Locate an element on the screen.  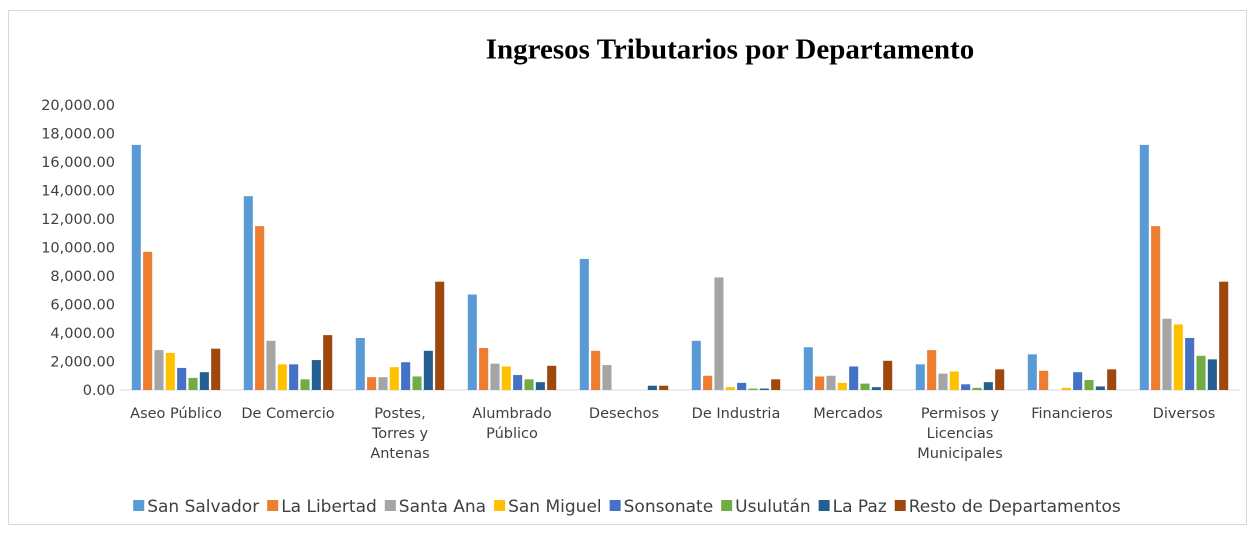
x-tick-label: Alumbrado Público is located at coordinates (512, 424).